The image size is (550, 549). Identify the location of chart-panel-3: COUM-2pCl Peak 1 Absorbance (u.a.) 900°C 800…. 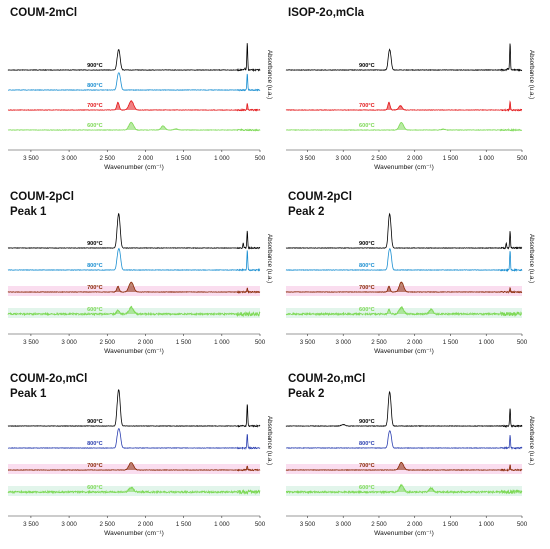
(140, 273).